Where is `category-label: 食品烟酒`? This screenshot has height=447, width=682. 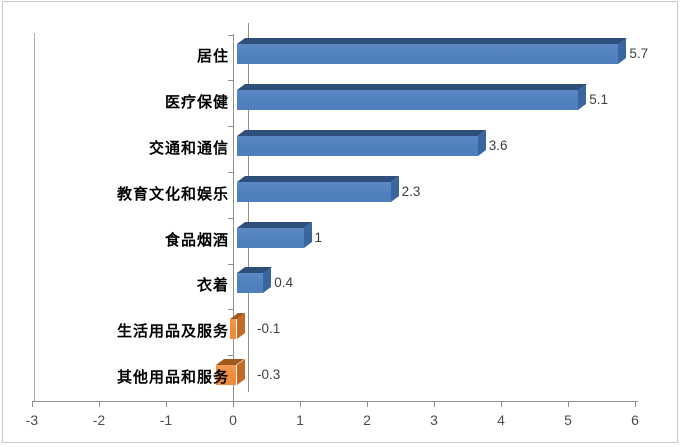 category-label: 食品烟酒 is located at coordinates (196, 240).